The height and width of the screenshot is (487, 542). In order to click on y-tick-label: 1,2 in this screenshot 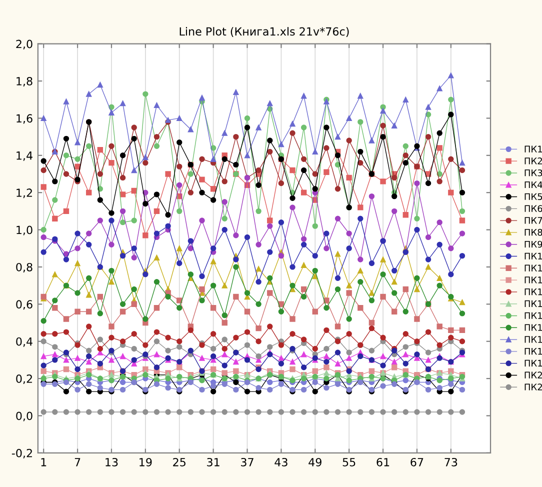, I will do `click(24, 193)`.